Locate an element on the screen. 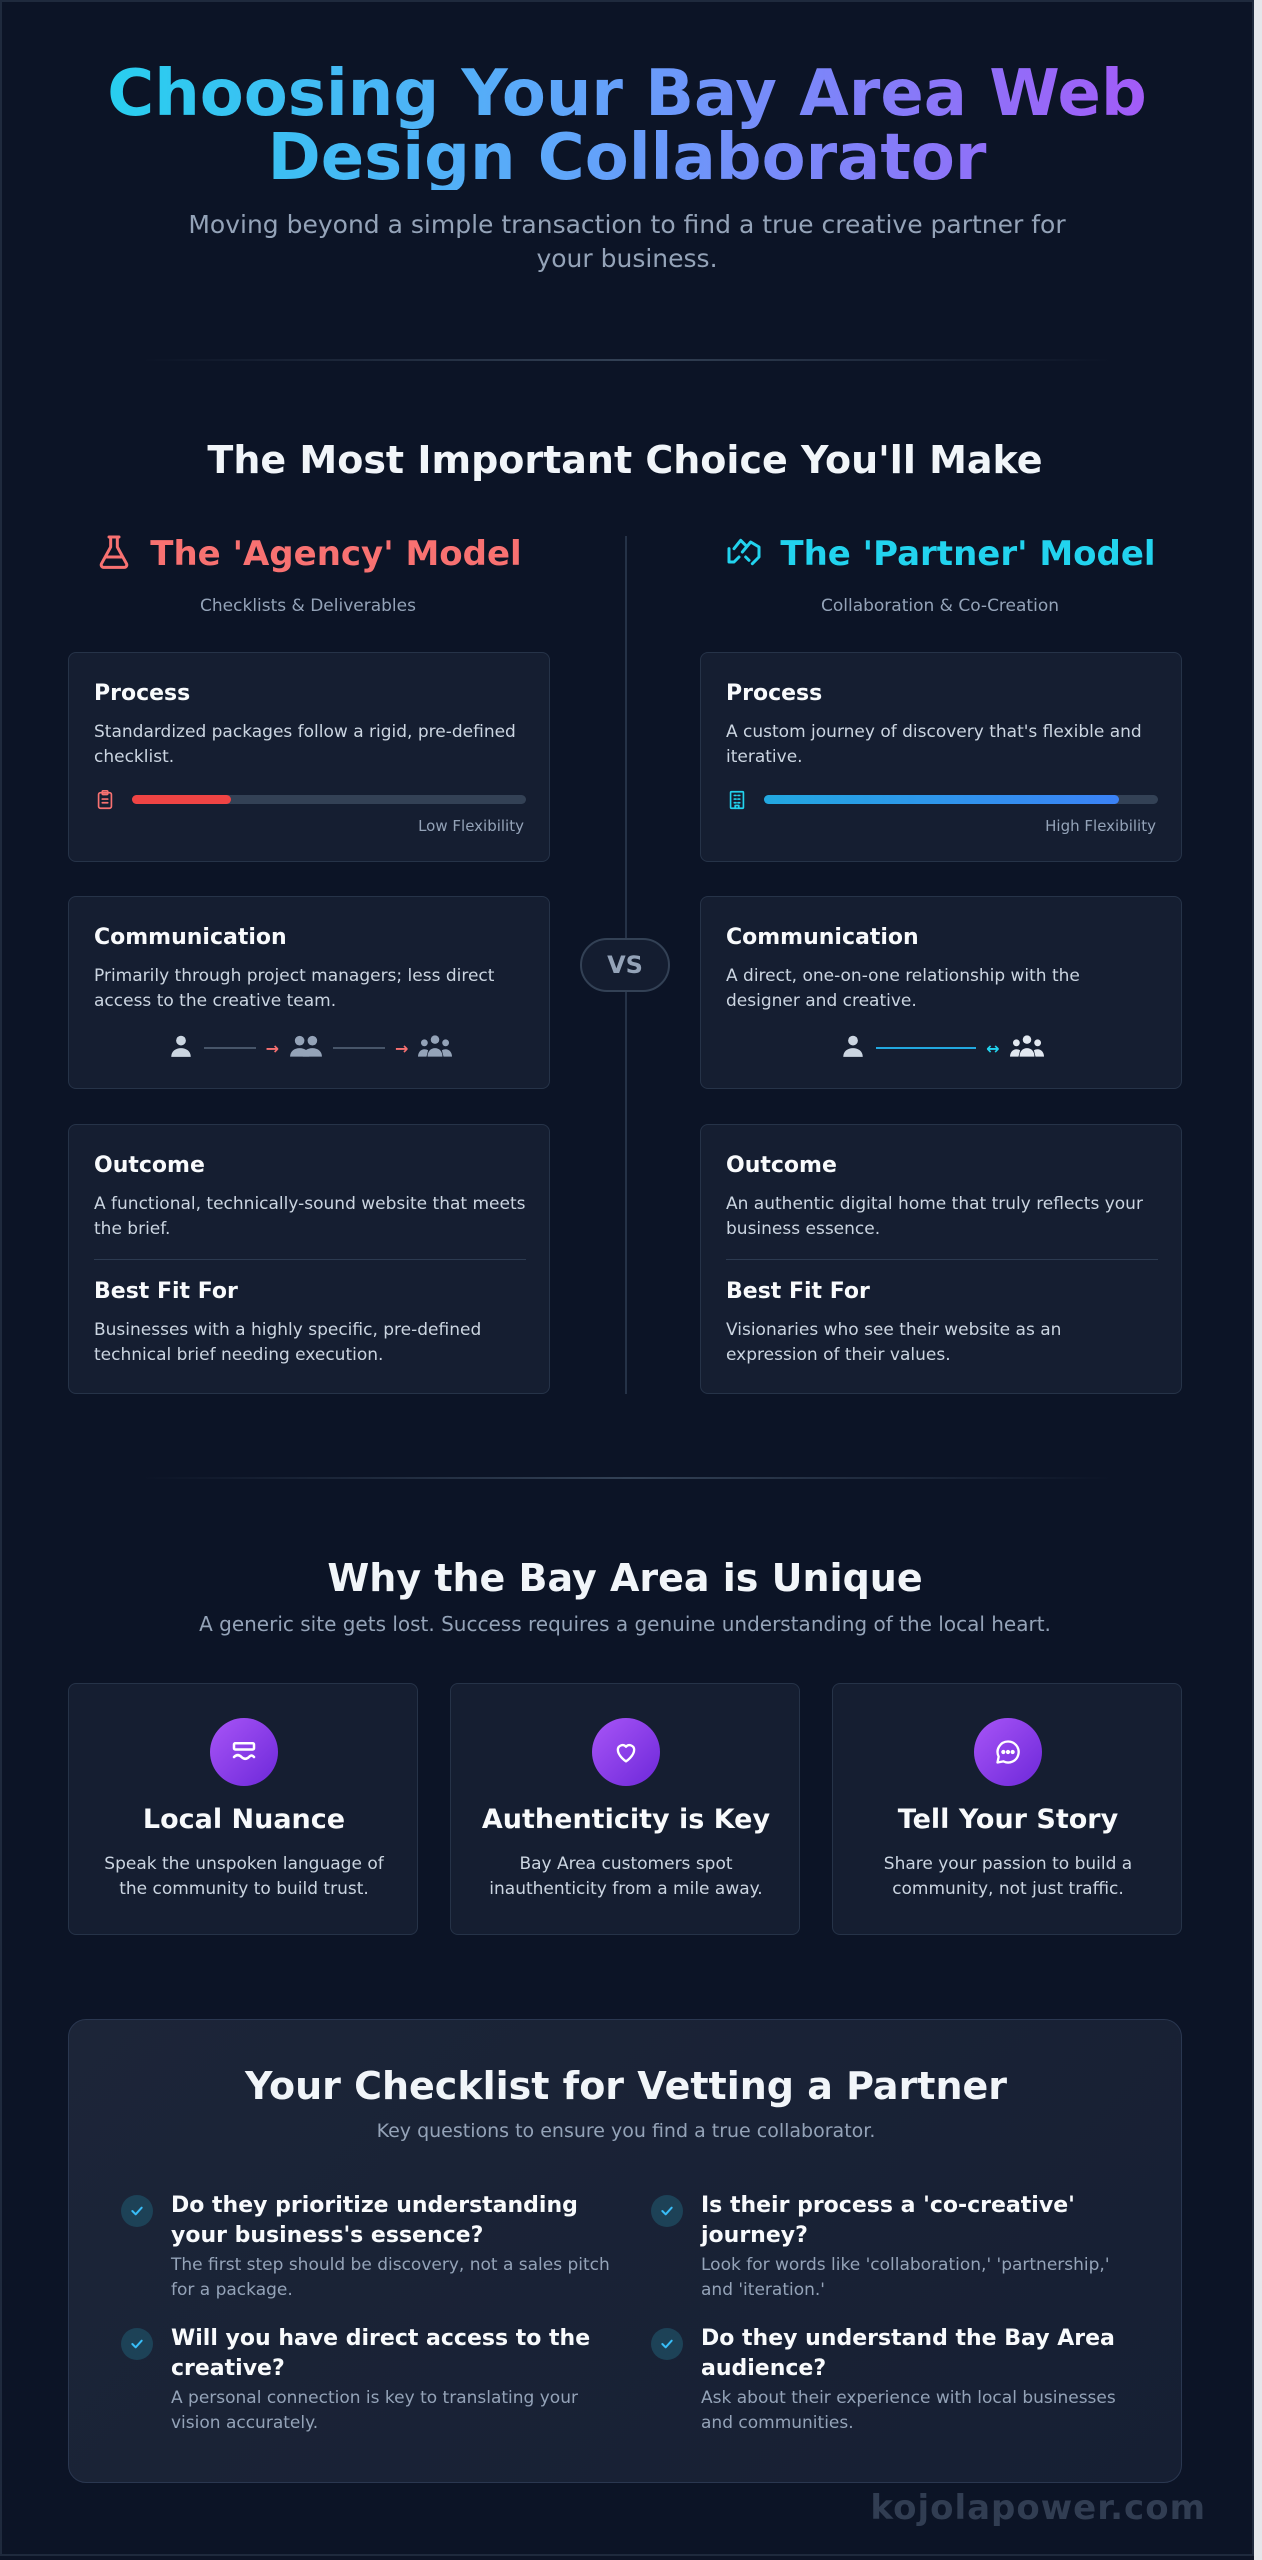 The width and height of the screenshot is (1262, 2560). flexibility-label: Low Flexibility is located at coordinates (471, 826).